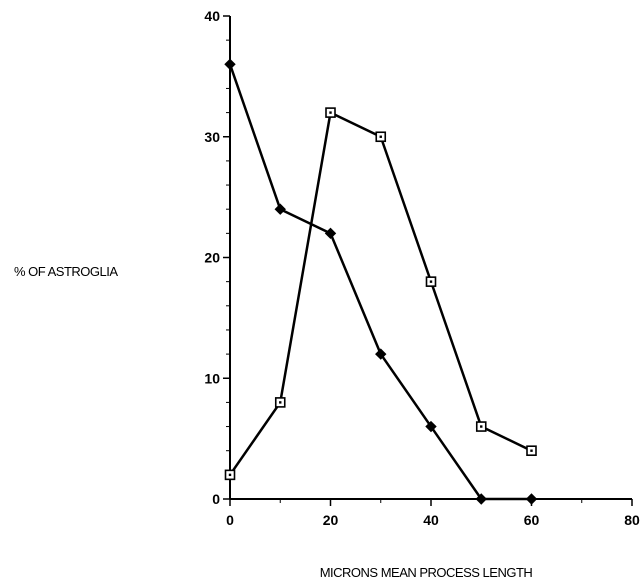  I want to click on x-tick-label: 60, so click(532, 520).